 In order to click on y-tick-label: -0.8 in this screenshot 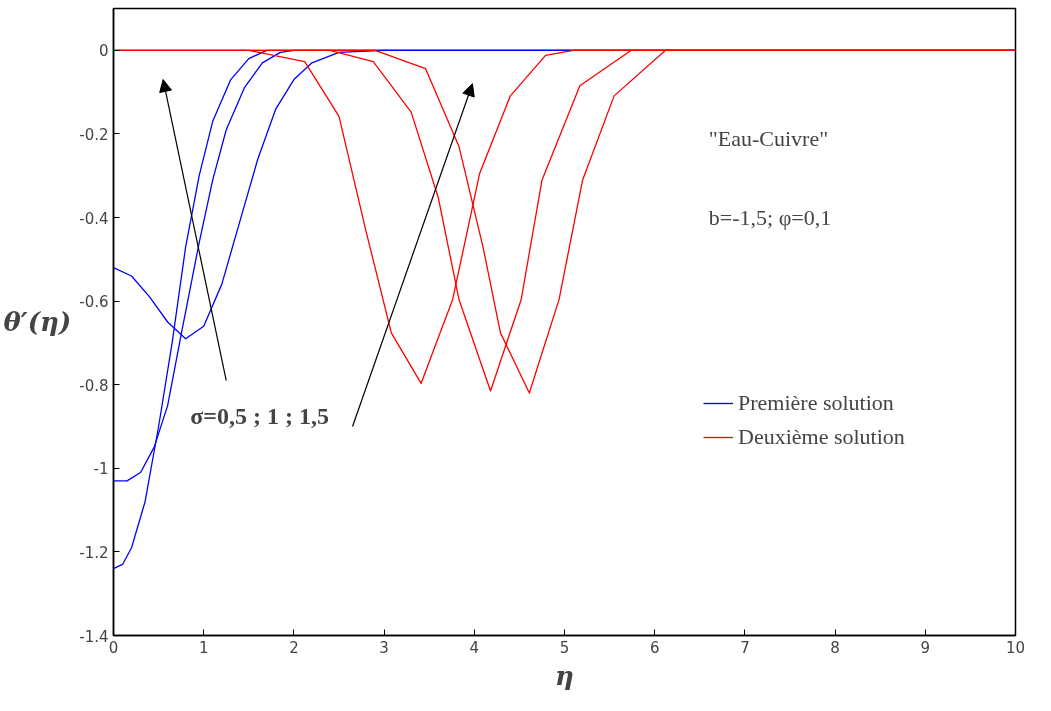, I will do `click(94, 385)`.